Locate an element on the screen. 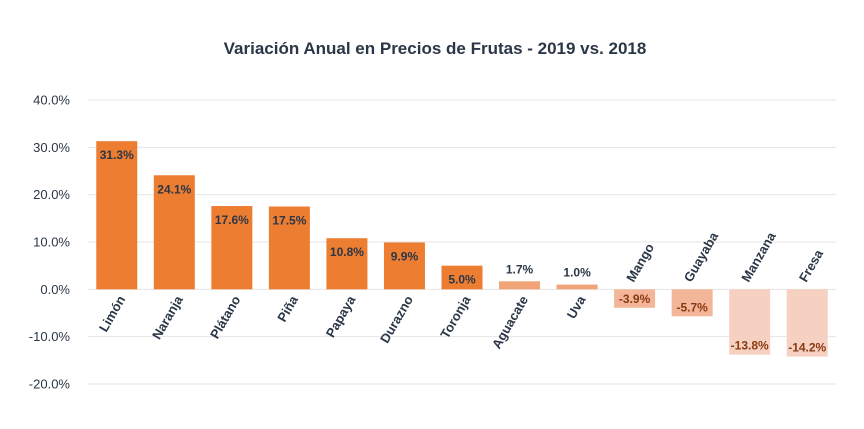 The width and height of the screenshot is (864, 429). category-label: Durazno is located at coordinates (396, 319).